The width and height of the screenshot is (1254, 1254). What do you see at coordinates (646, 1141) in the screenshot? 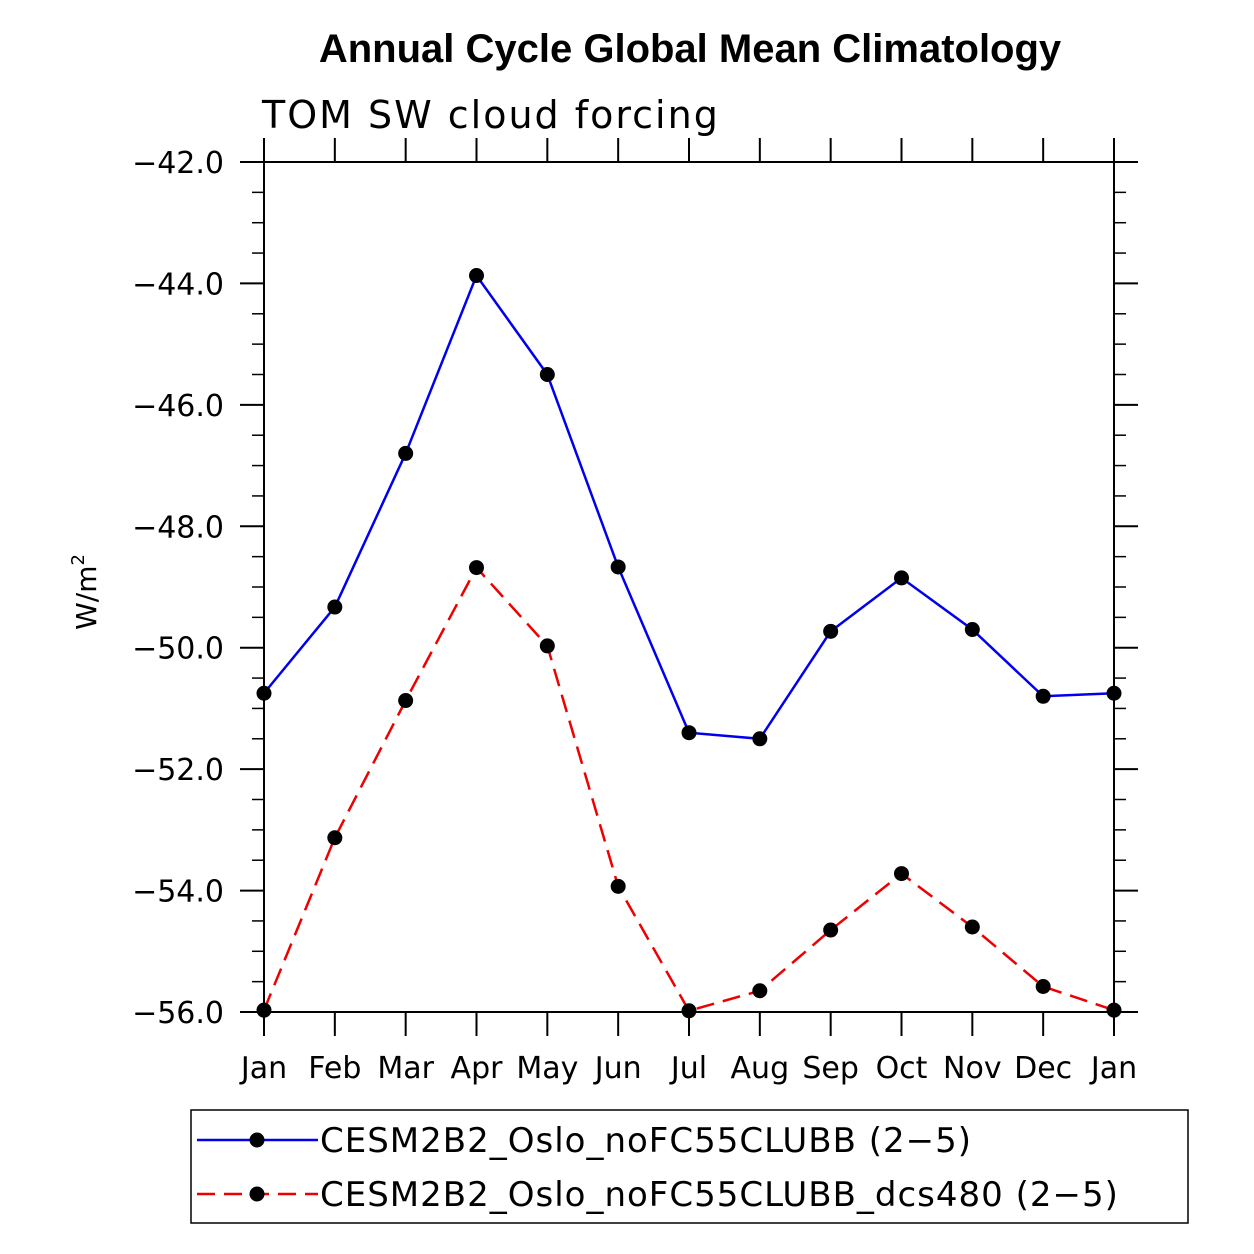
I see `legend-label-1: CESM2B2_Oslo_noFC55CLUBB (2−5)` at bounding box center [646, 1141].